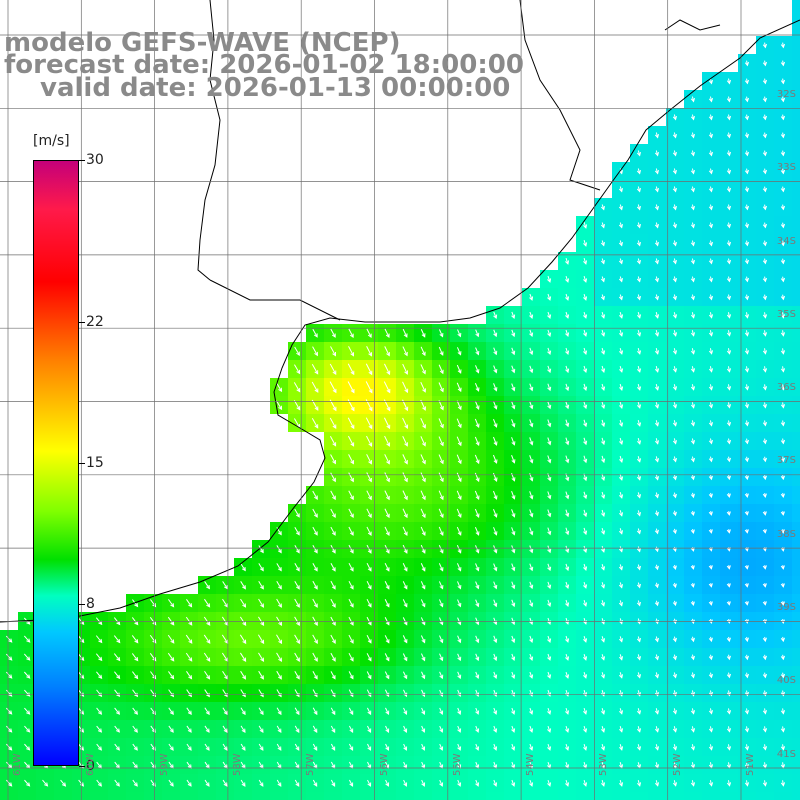 The image size is (800, 800). What do you see at coordinates (95, 463) in the screenshot?
I see `colorbar-tick-label: 15` at bounding box center [95, 463].